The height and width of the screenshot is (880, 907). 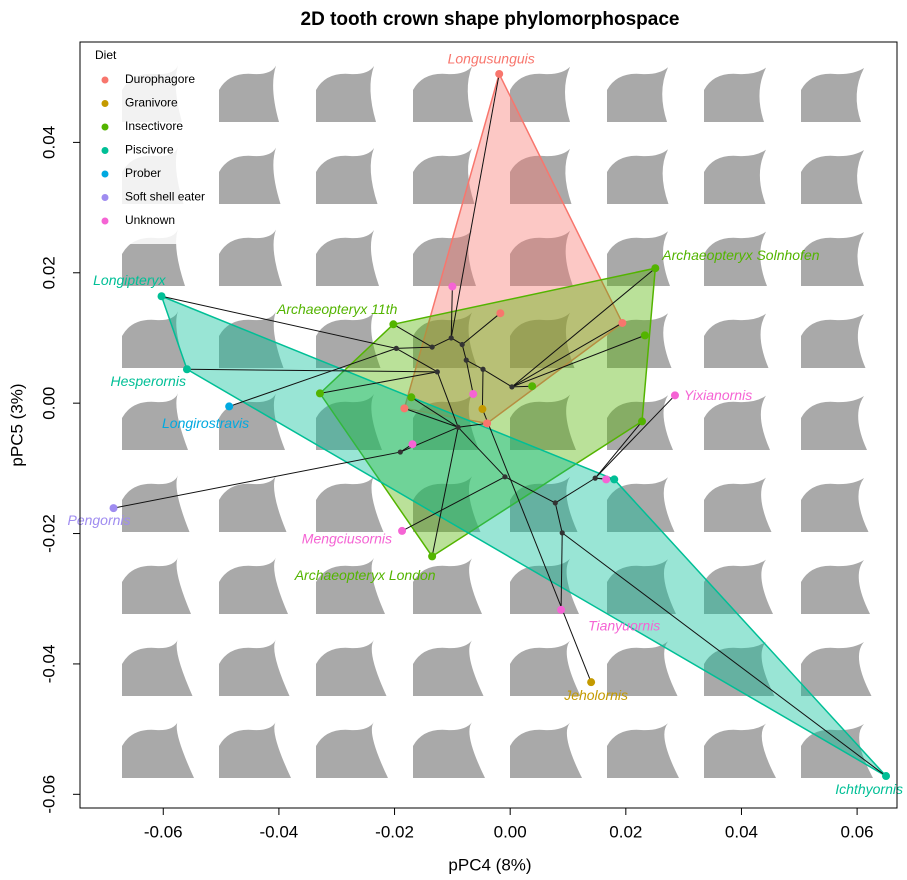 What do you see at coordinates (869, 789) in the screenshot?
I see `taxon-label: Ichthyornis` at bounding box center [869, 789].